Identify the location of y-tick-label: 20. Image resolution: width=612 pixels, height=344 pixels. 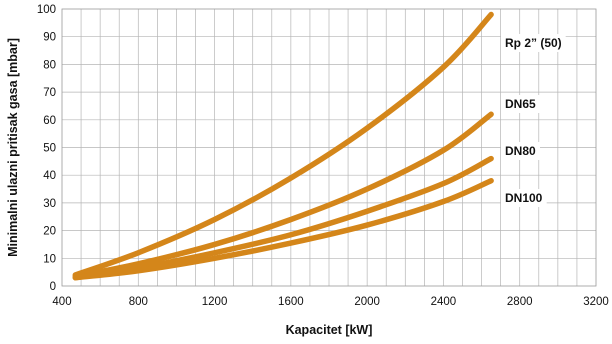
(49, 232).